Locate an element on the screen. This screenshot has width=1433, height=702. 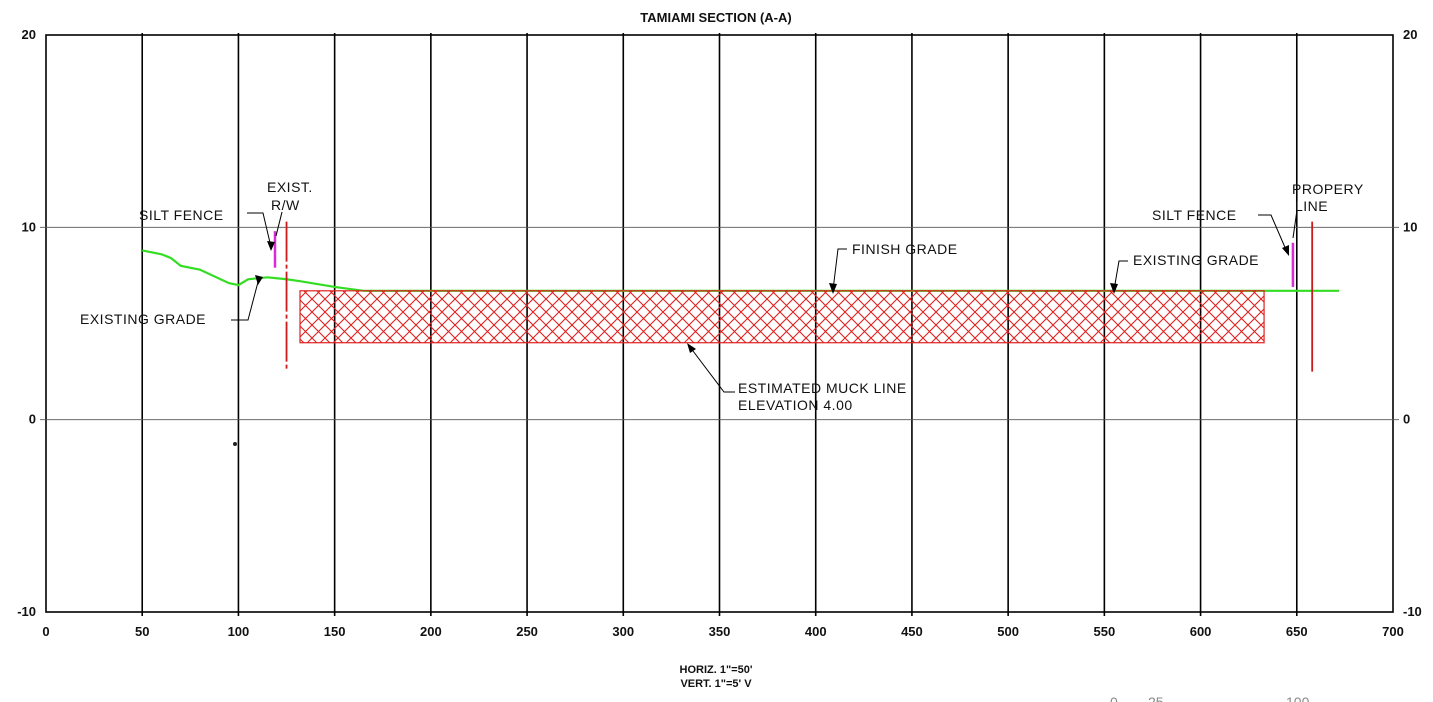
y-tick-label-left: 0 is located at coordinates (32, 419).